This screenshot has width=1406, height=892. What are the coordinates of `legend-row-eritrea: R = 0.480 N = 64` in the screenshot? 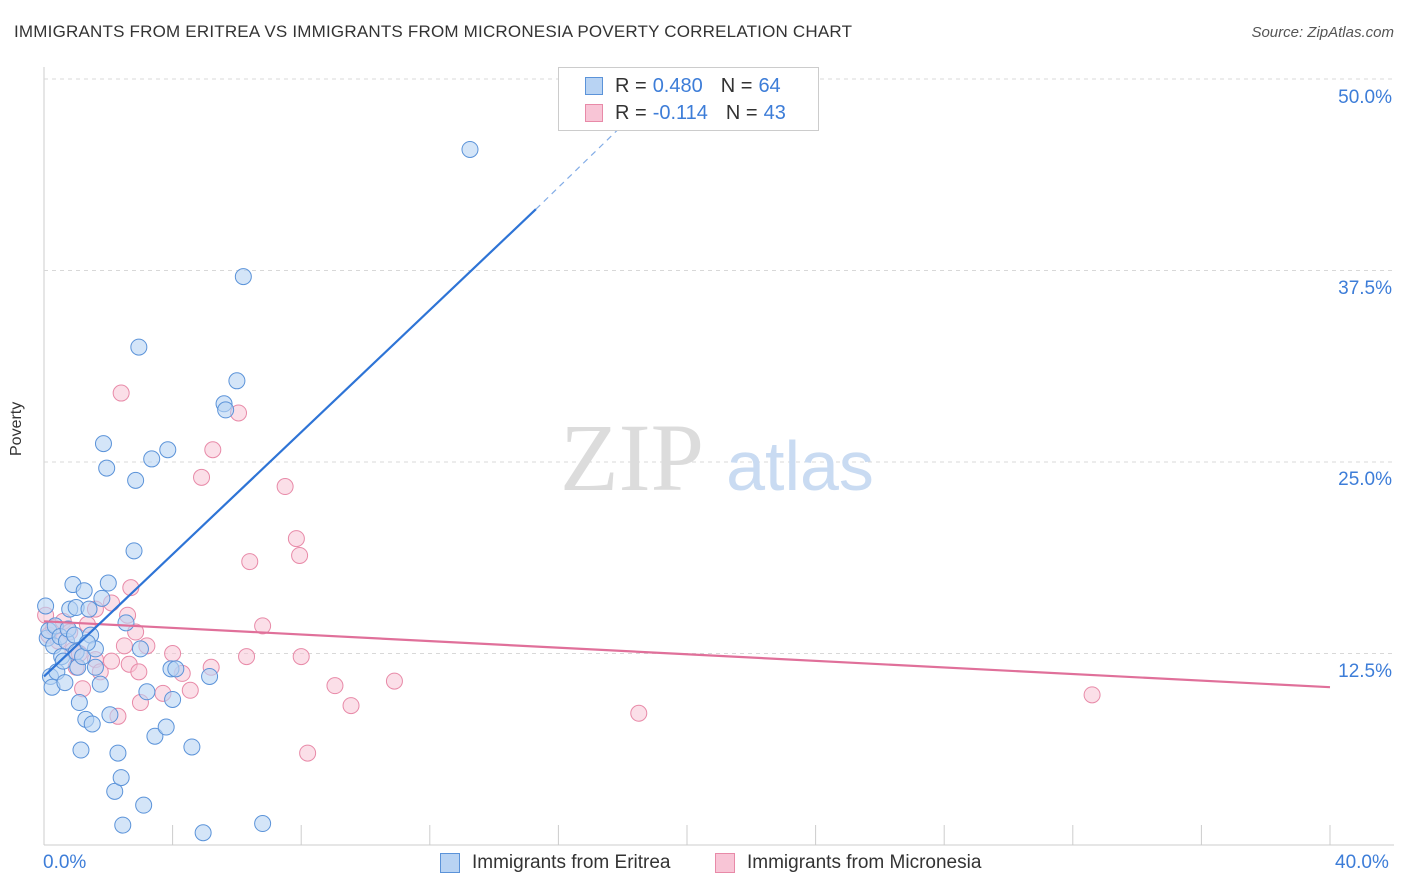 It's located at (683, 86).